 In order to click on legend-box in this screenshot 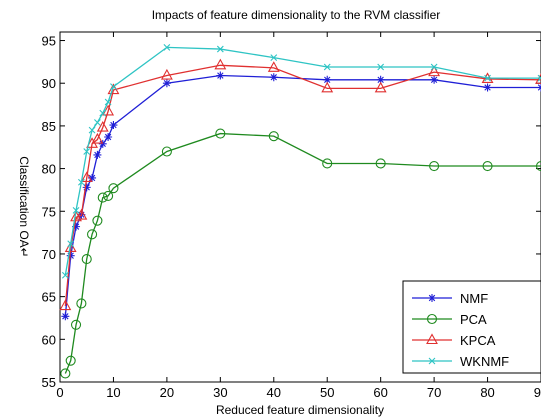, I will do `click(471, 327)`.